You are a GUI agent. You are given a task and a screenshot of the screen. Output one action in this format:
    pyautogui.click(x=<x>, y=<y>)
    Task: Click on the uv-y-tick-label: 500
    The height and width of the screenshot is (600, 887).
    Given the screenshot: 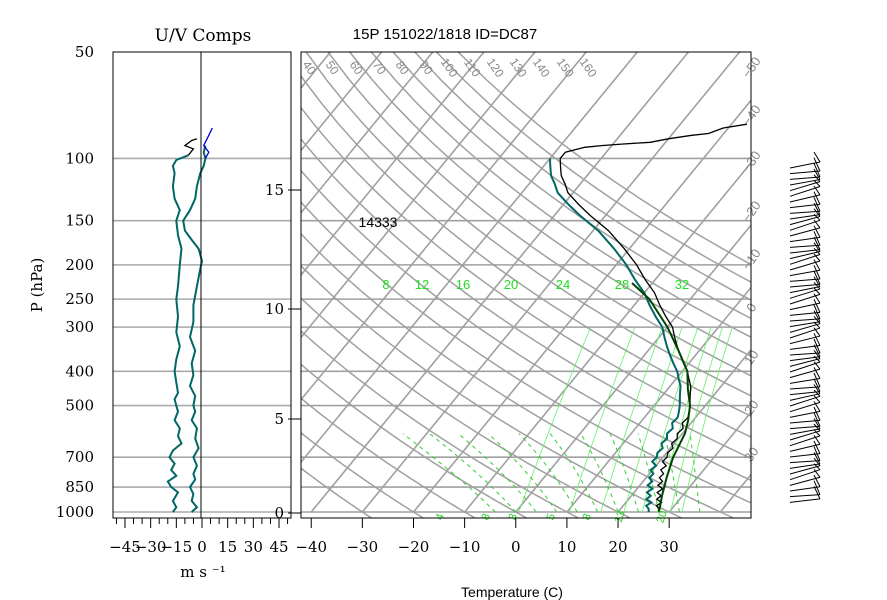 What is the action you would take?
    pyautogui.click(x=79, y=406)
    